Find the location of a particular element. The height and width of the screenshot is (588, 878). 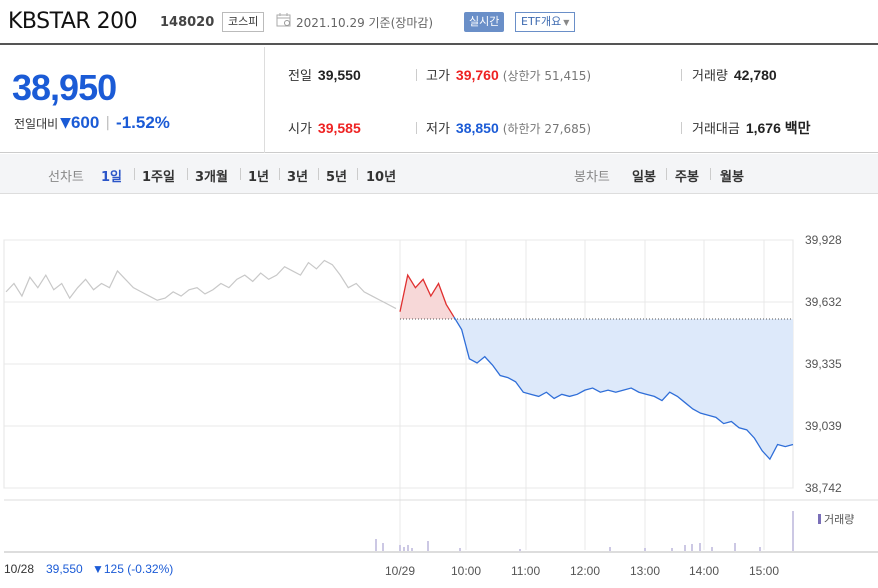

y-tick-label: 39,335 is located at coordinates (823, 364).